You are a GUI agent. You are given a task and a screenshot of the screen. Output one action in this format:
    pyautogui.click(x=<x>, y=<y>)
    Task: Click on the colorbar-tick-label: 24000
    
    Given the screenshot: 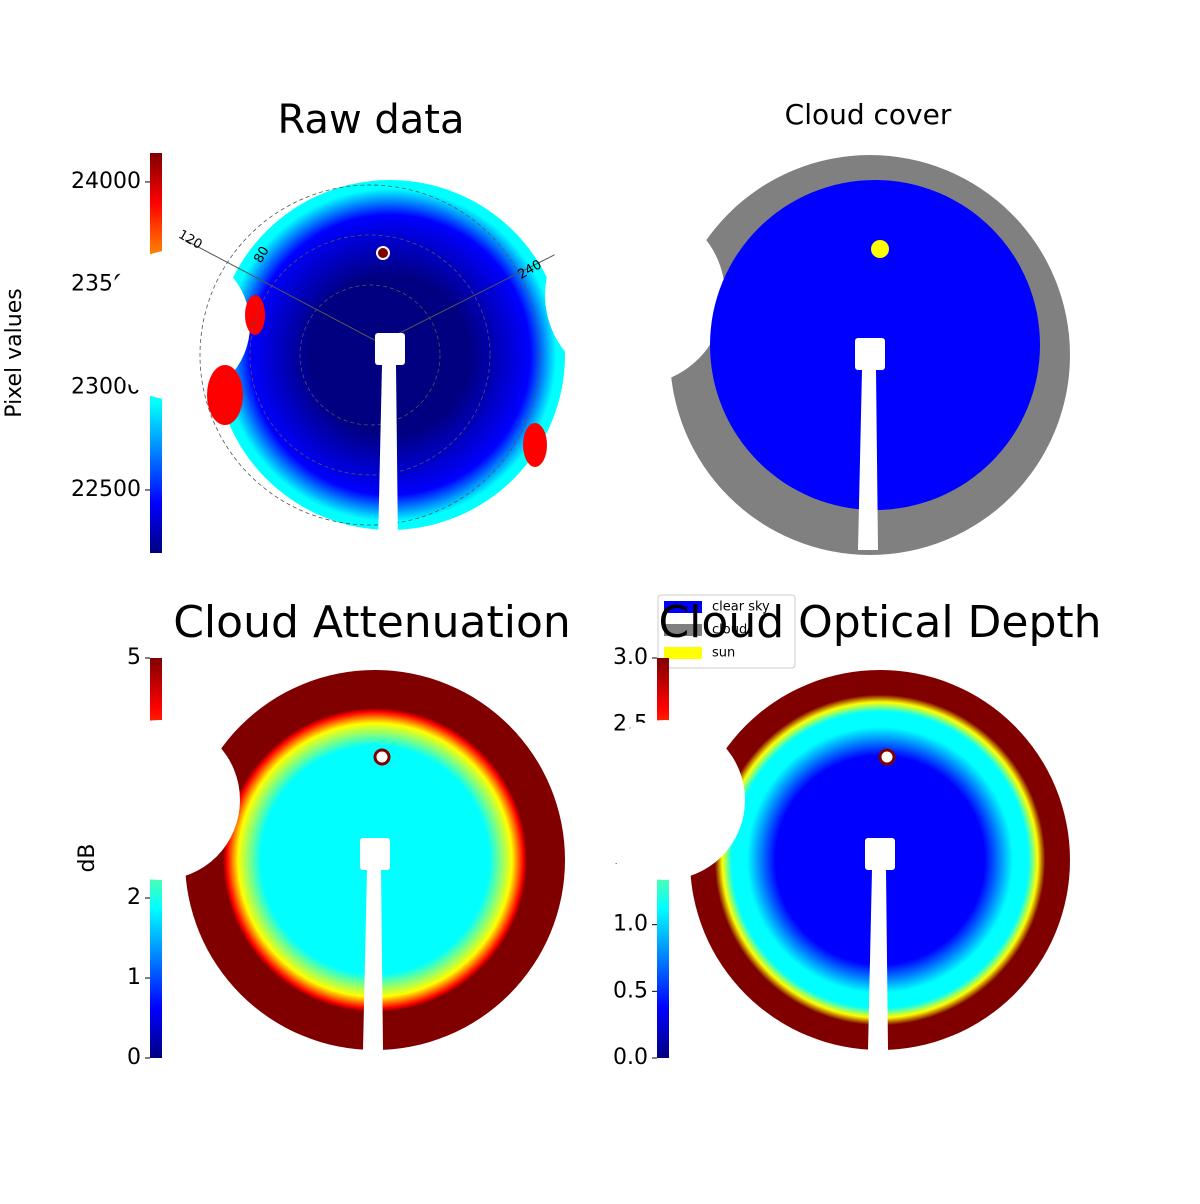 What is the action you would take?
    pyautogui.click(x=106, y=181)
    